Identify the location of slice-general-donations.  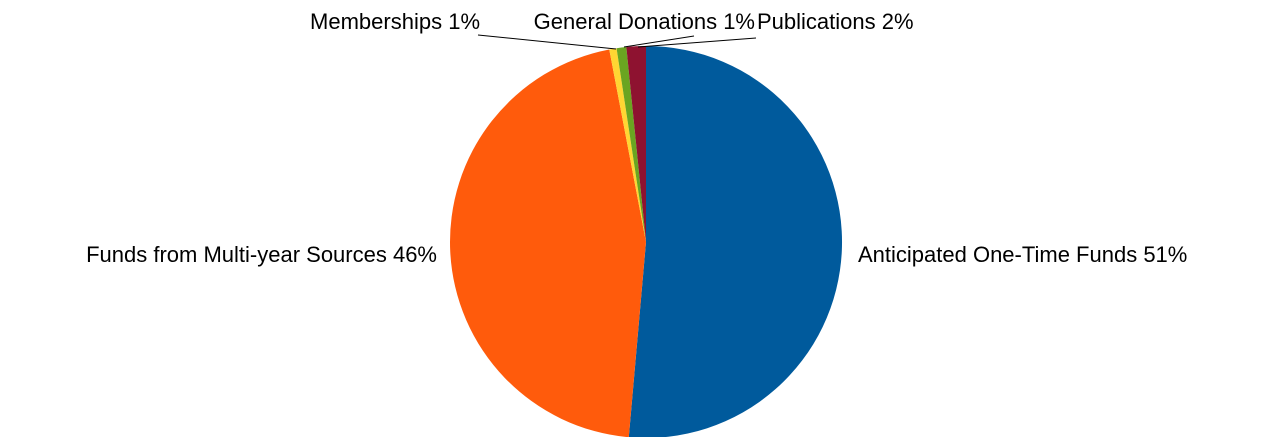
(631, 144).